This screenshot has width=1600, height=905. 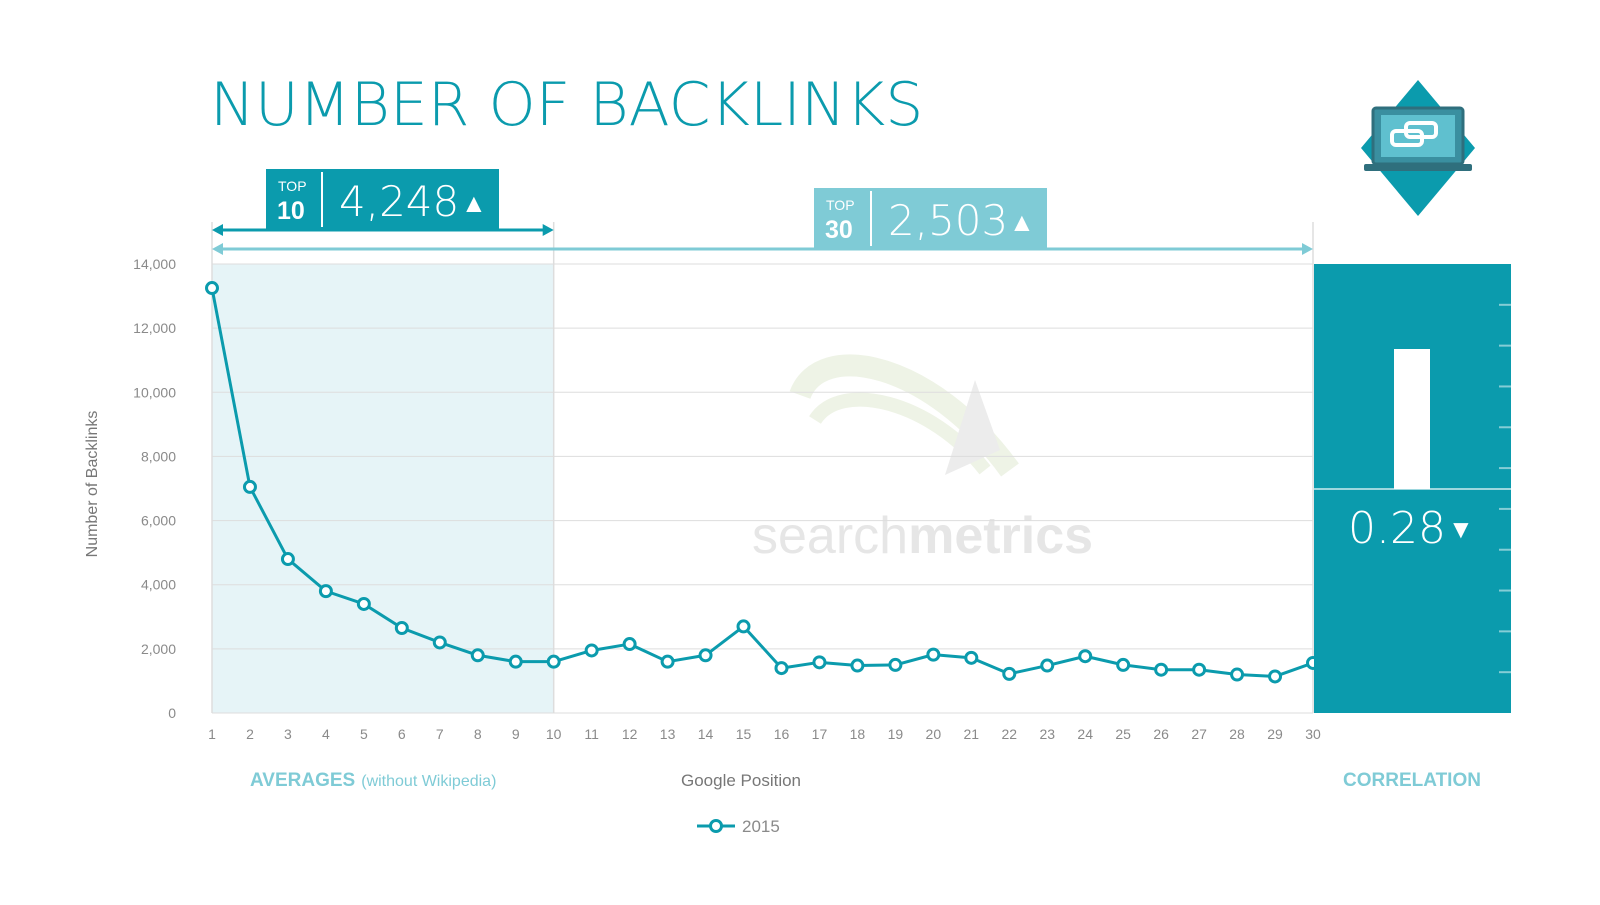 I want to click on averages-label-note: (without Wikipedia), so click(x=428, y=781).